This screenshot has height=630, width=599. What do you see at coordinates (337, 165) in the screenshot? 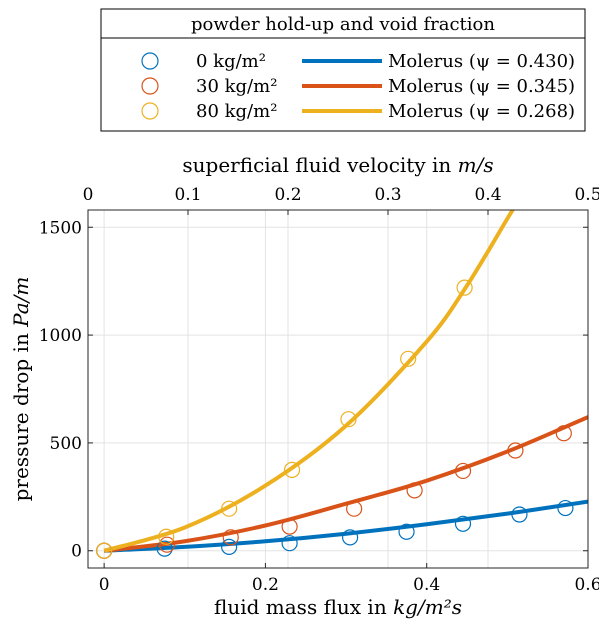
I see `top-x-axis-label: superficial fluid velocity in m/s` at bounding box center [337, 165].